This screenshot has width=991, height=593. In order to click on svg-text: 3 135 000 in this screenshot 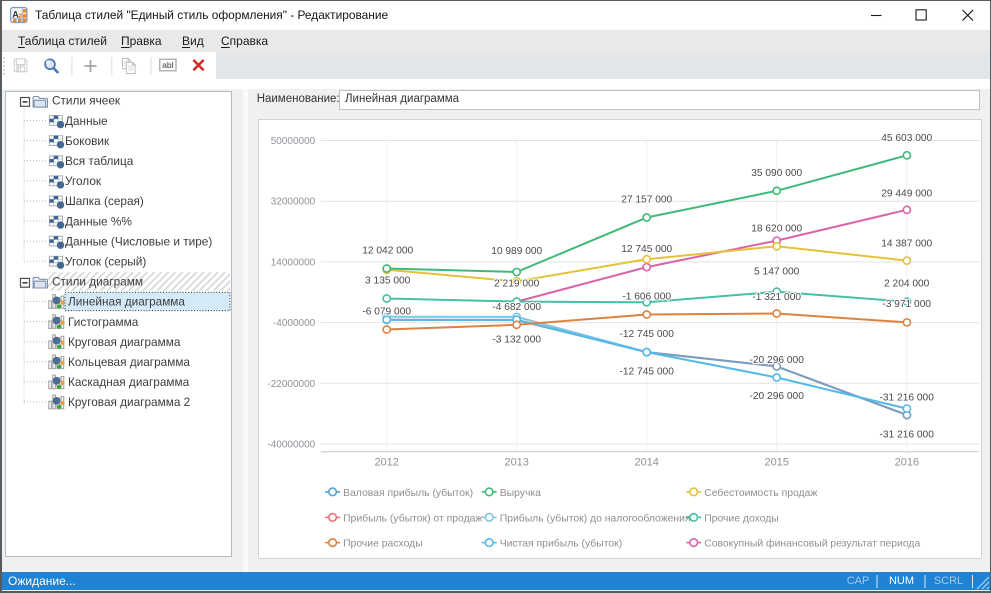, I will do `click(388, 280)`.